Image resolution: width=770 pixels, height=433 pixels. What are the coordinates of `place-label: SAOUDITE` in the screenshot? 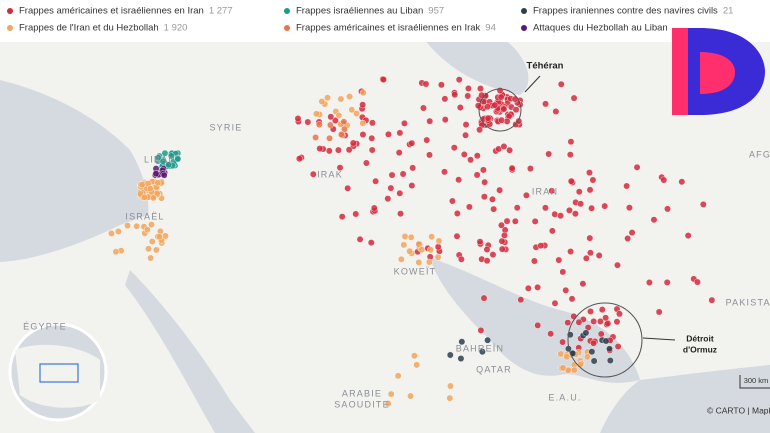 It's located at (362, 404).